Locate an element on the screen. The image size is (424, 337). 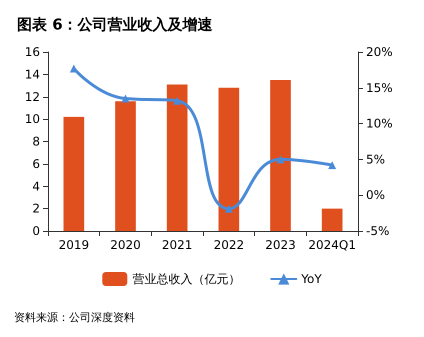
y-tick-label: 2 is located at coordinates (36, 209).